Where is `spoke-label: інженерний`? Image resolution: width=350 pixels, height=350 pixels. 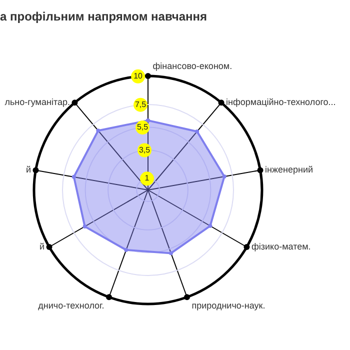
spoke-label: інженерний is located at coordinates (289, 169).